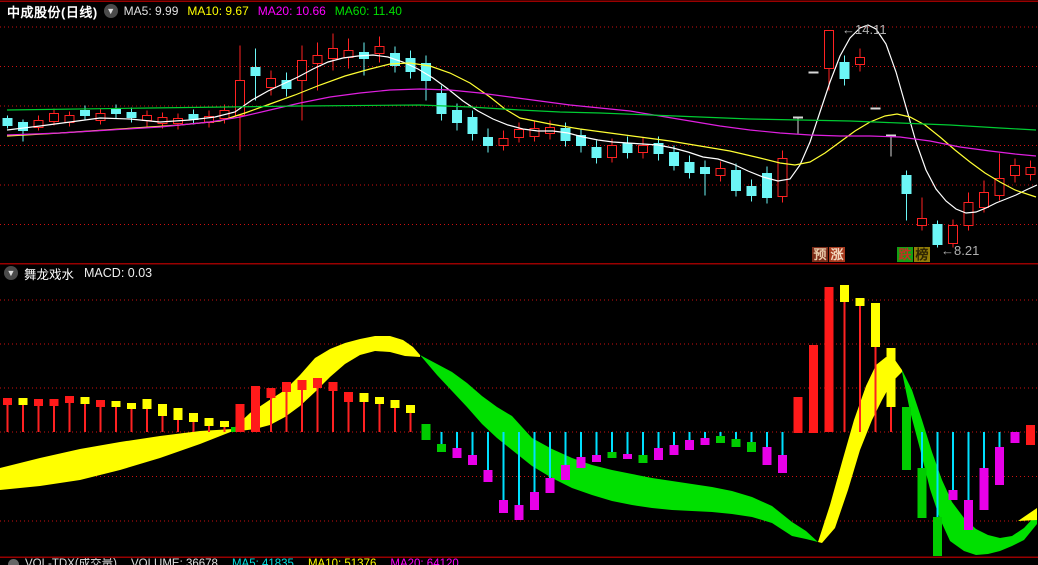 This screenshot has width=1038, height=565. Describe the element at coordinates (905, 254) in the screenshot. I see `badge-char-die: 跌` at that location.